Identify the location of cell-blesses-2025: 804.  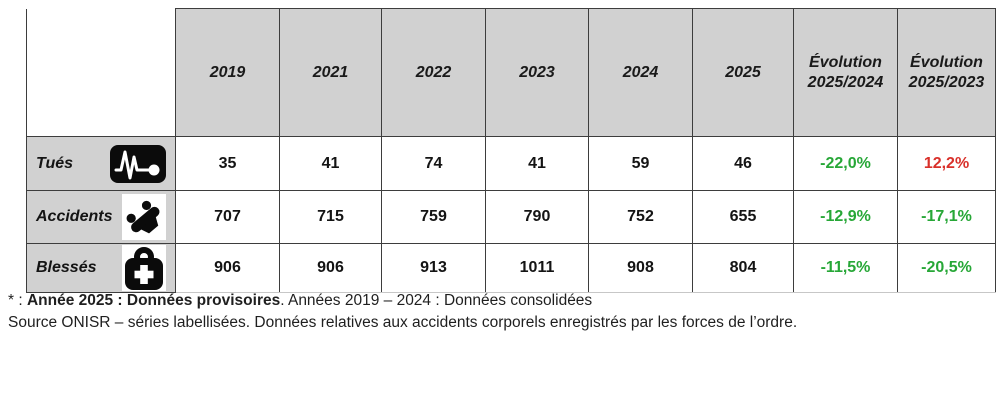
(743, 268).